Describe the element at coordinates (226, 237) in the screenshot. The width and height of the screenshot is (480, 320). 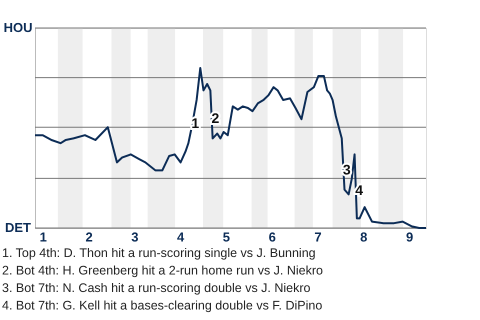
I see `x-tick-label: 5` at that location.